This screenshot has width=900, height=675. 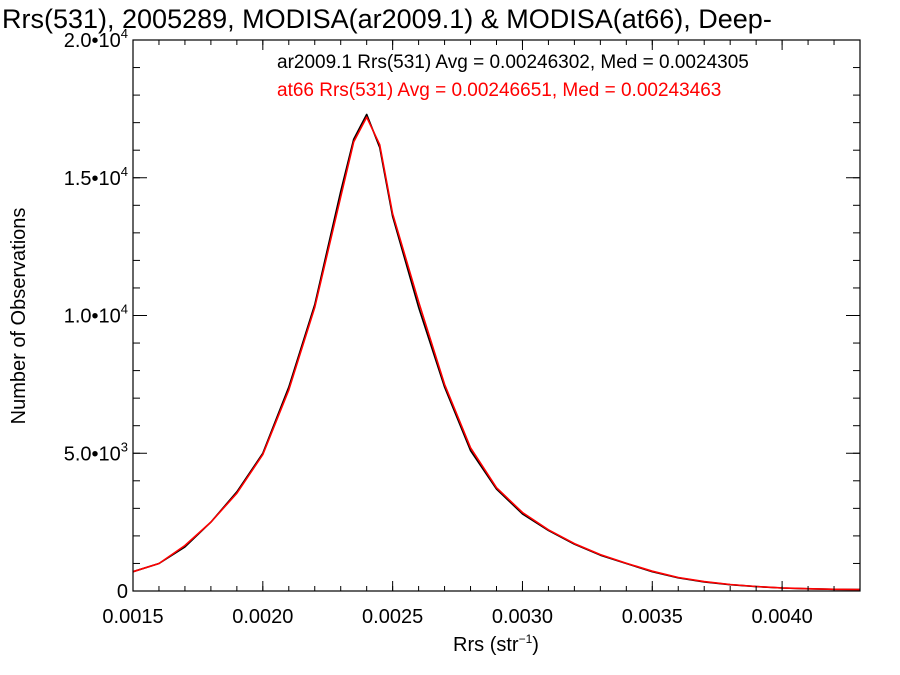 What do you see at coordinates (392, 617) in the screenshot?
I see `x-tick-label: 0.0025` at bounding box center [392, 617].